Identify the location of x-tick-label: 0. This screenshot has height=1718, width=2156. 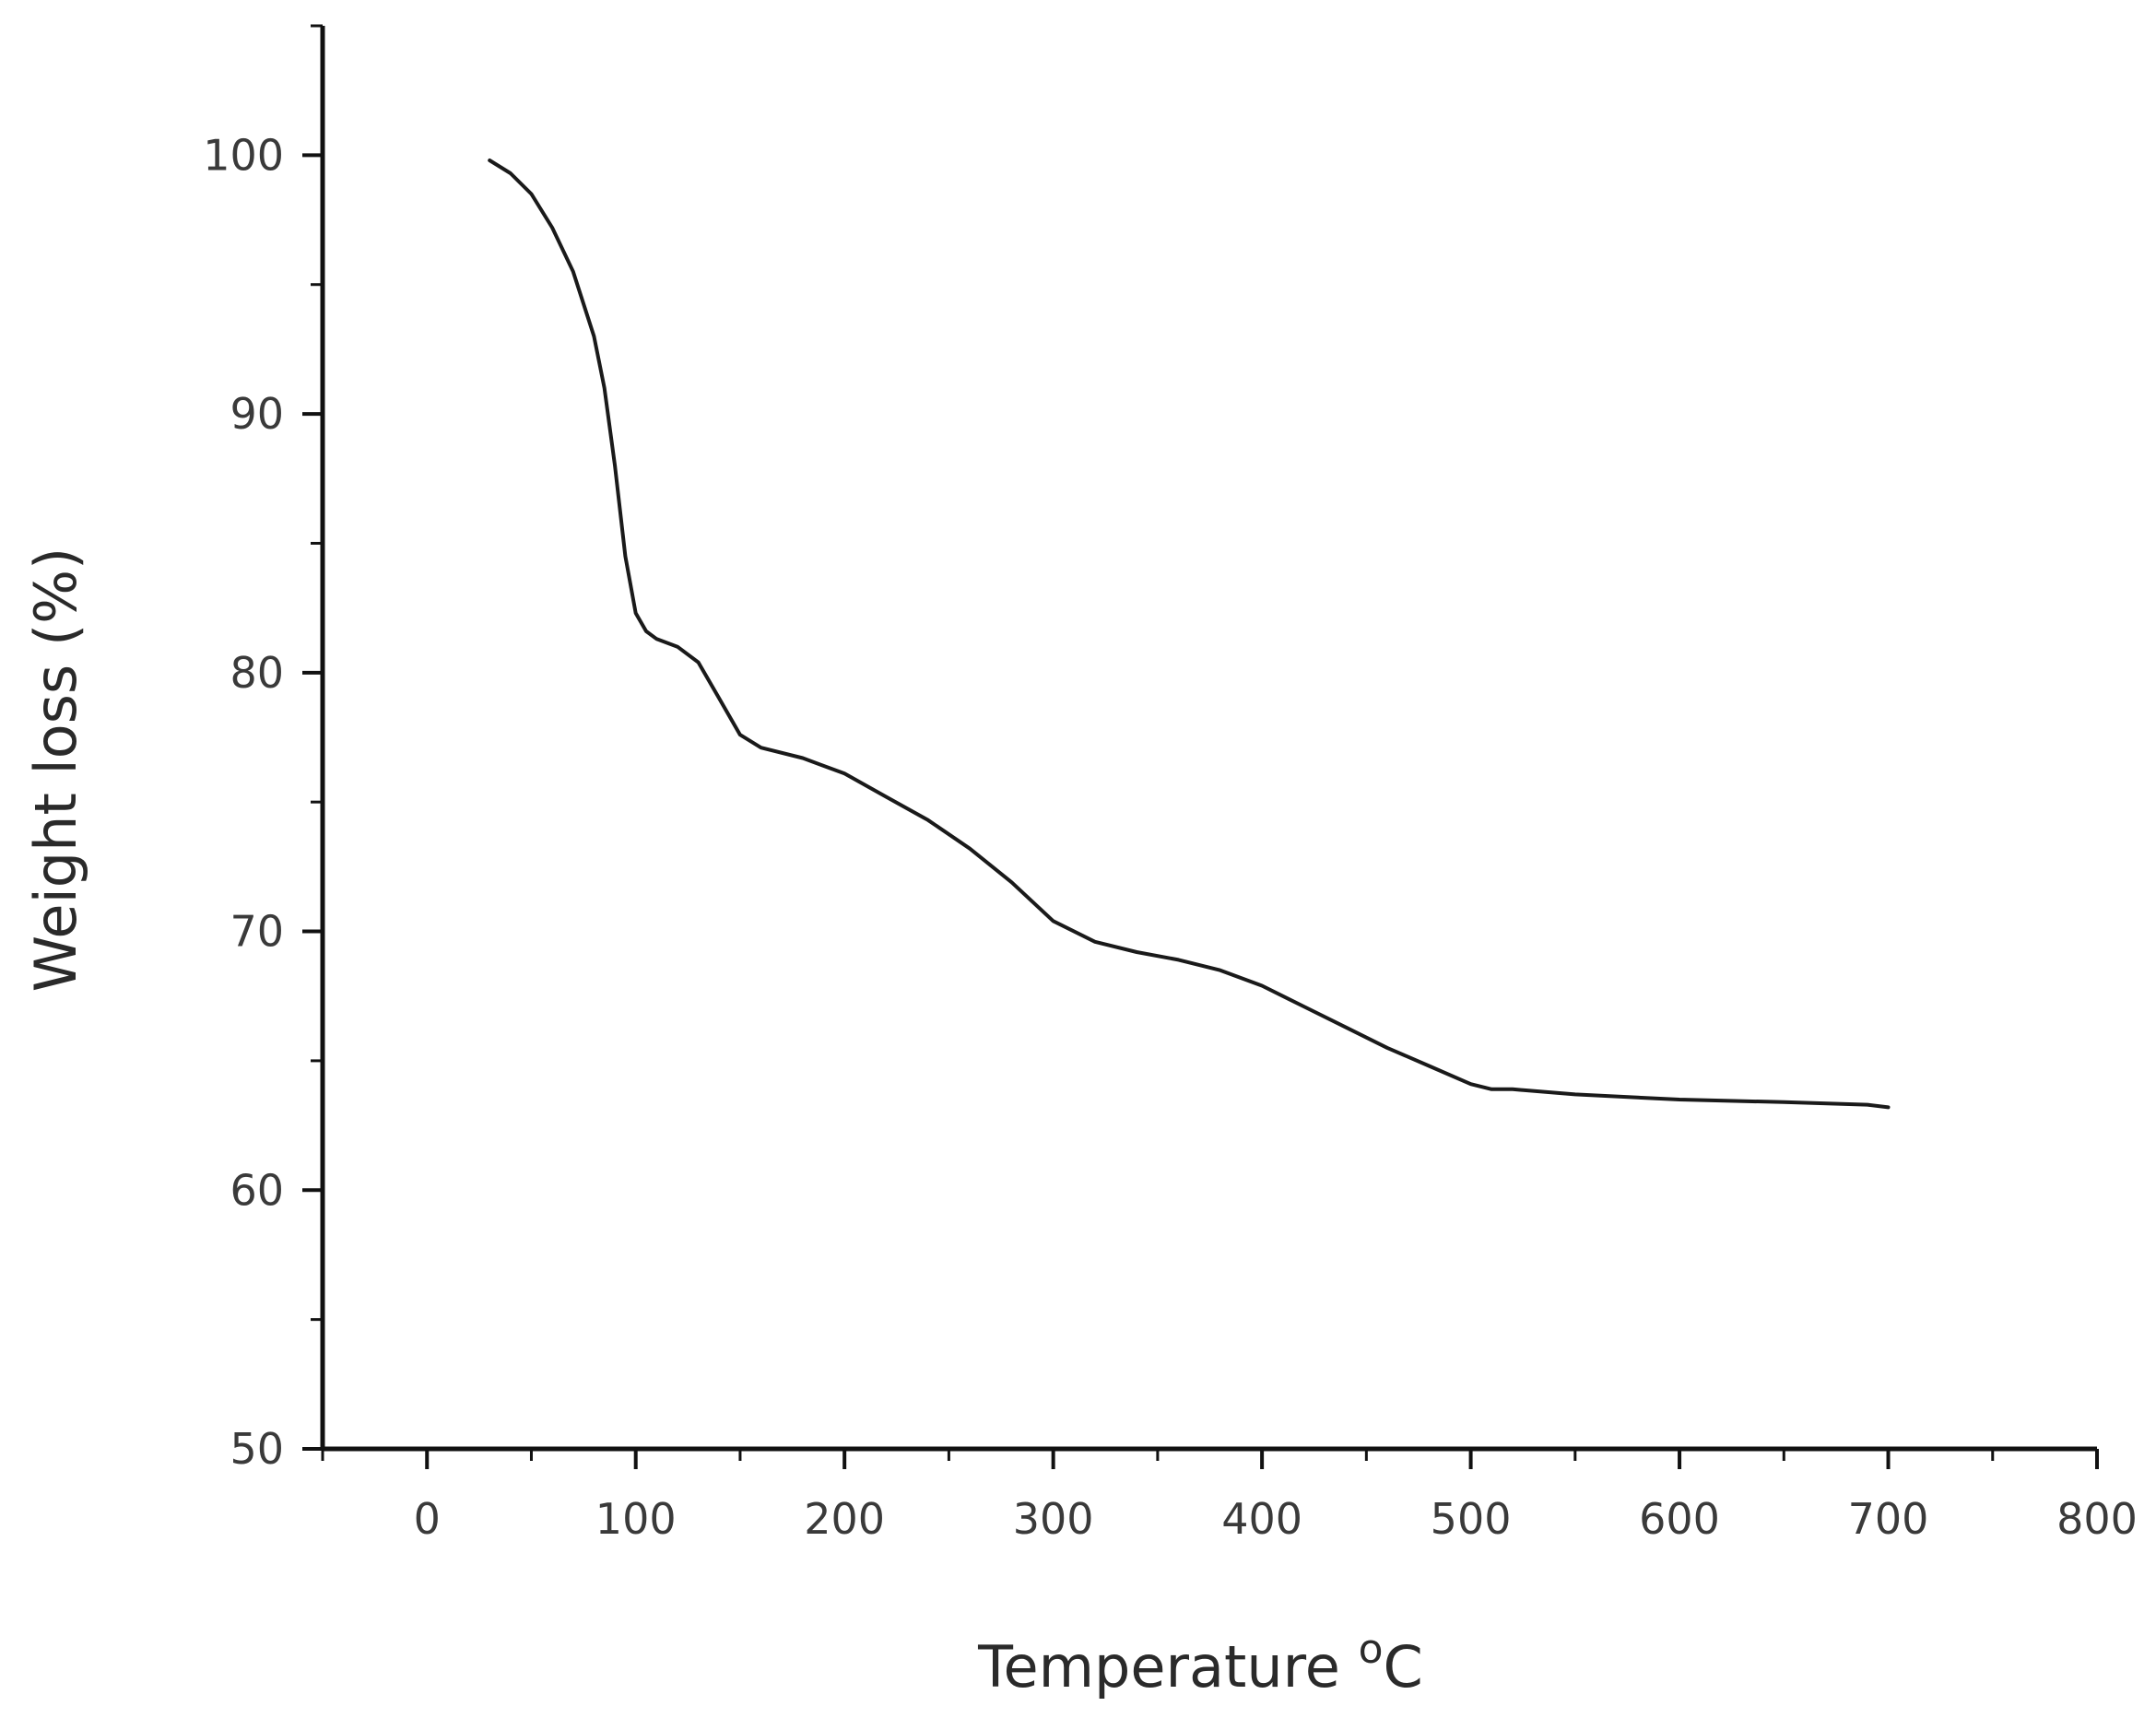
(427, 1519).